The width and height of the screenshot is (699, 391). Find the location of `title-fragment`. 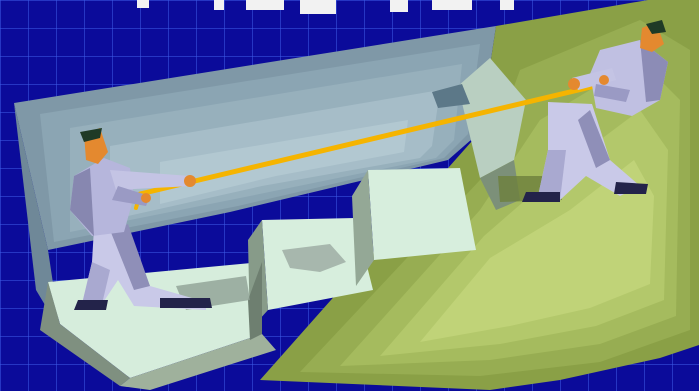

title-fragment is located at coordinates (325, 7).